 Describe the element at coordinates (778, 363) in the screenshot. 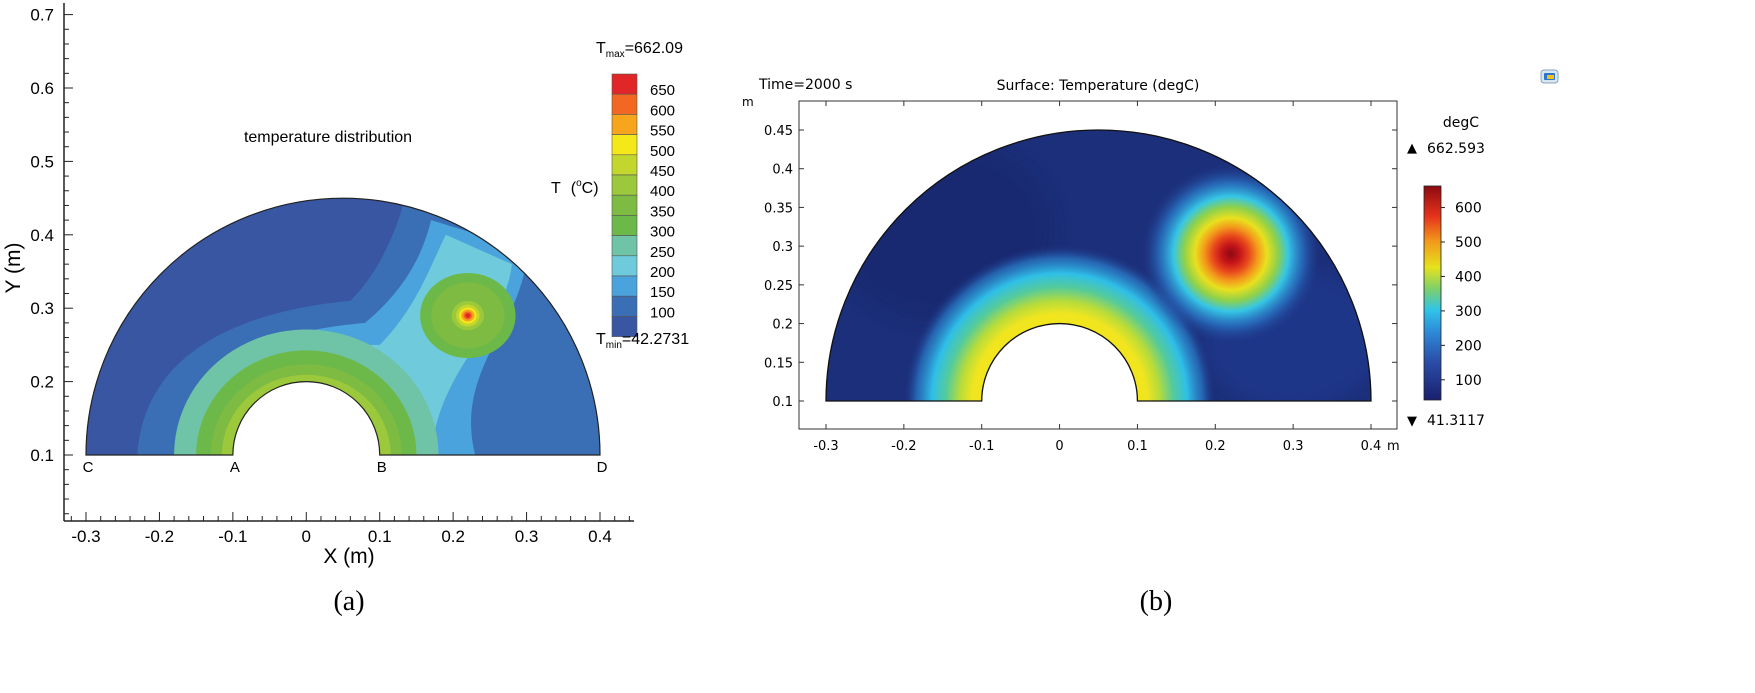

I see `y-tick-label: 0.15` at that location.